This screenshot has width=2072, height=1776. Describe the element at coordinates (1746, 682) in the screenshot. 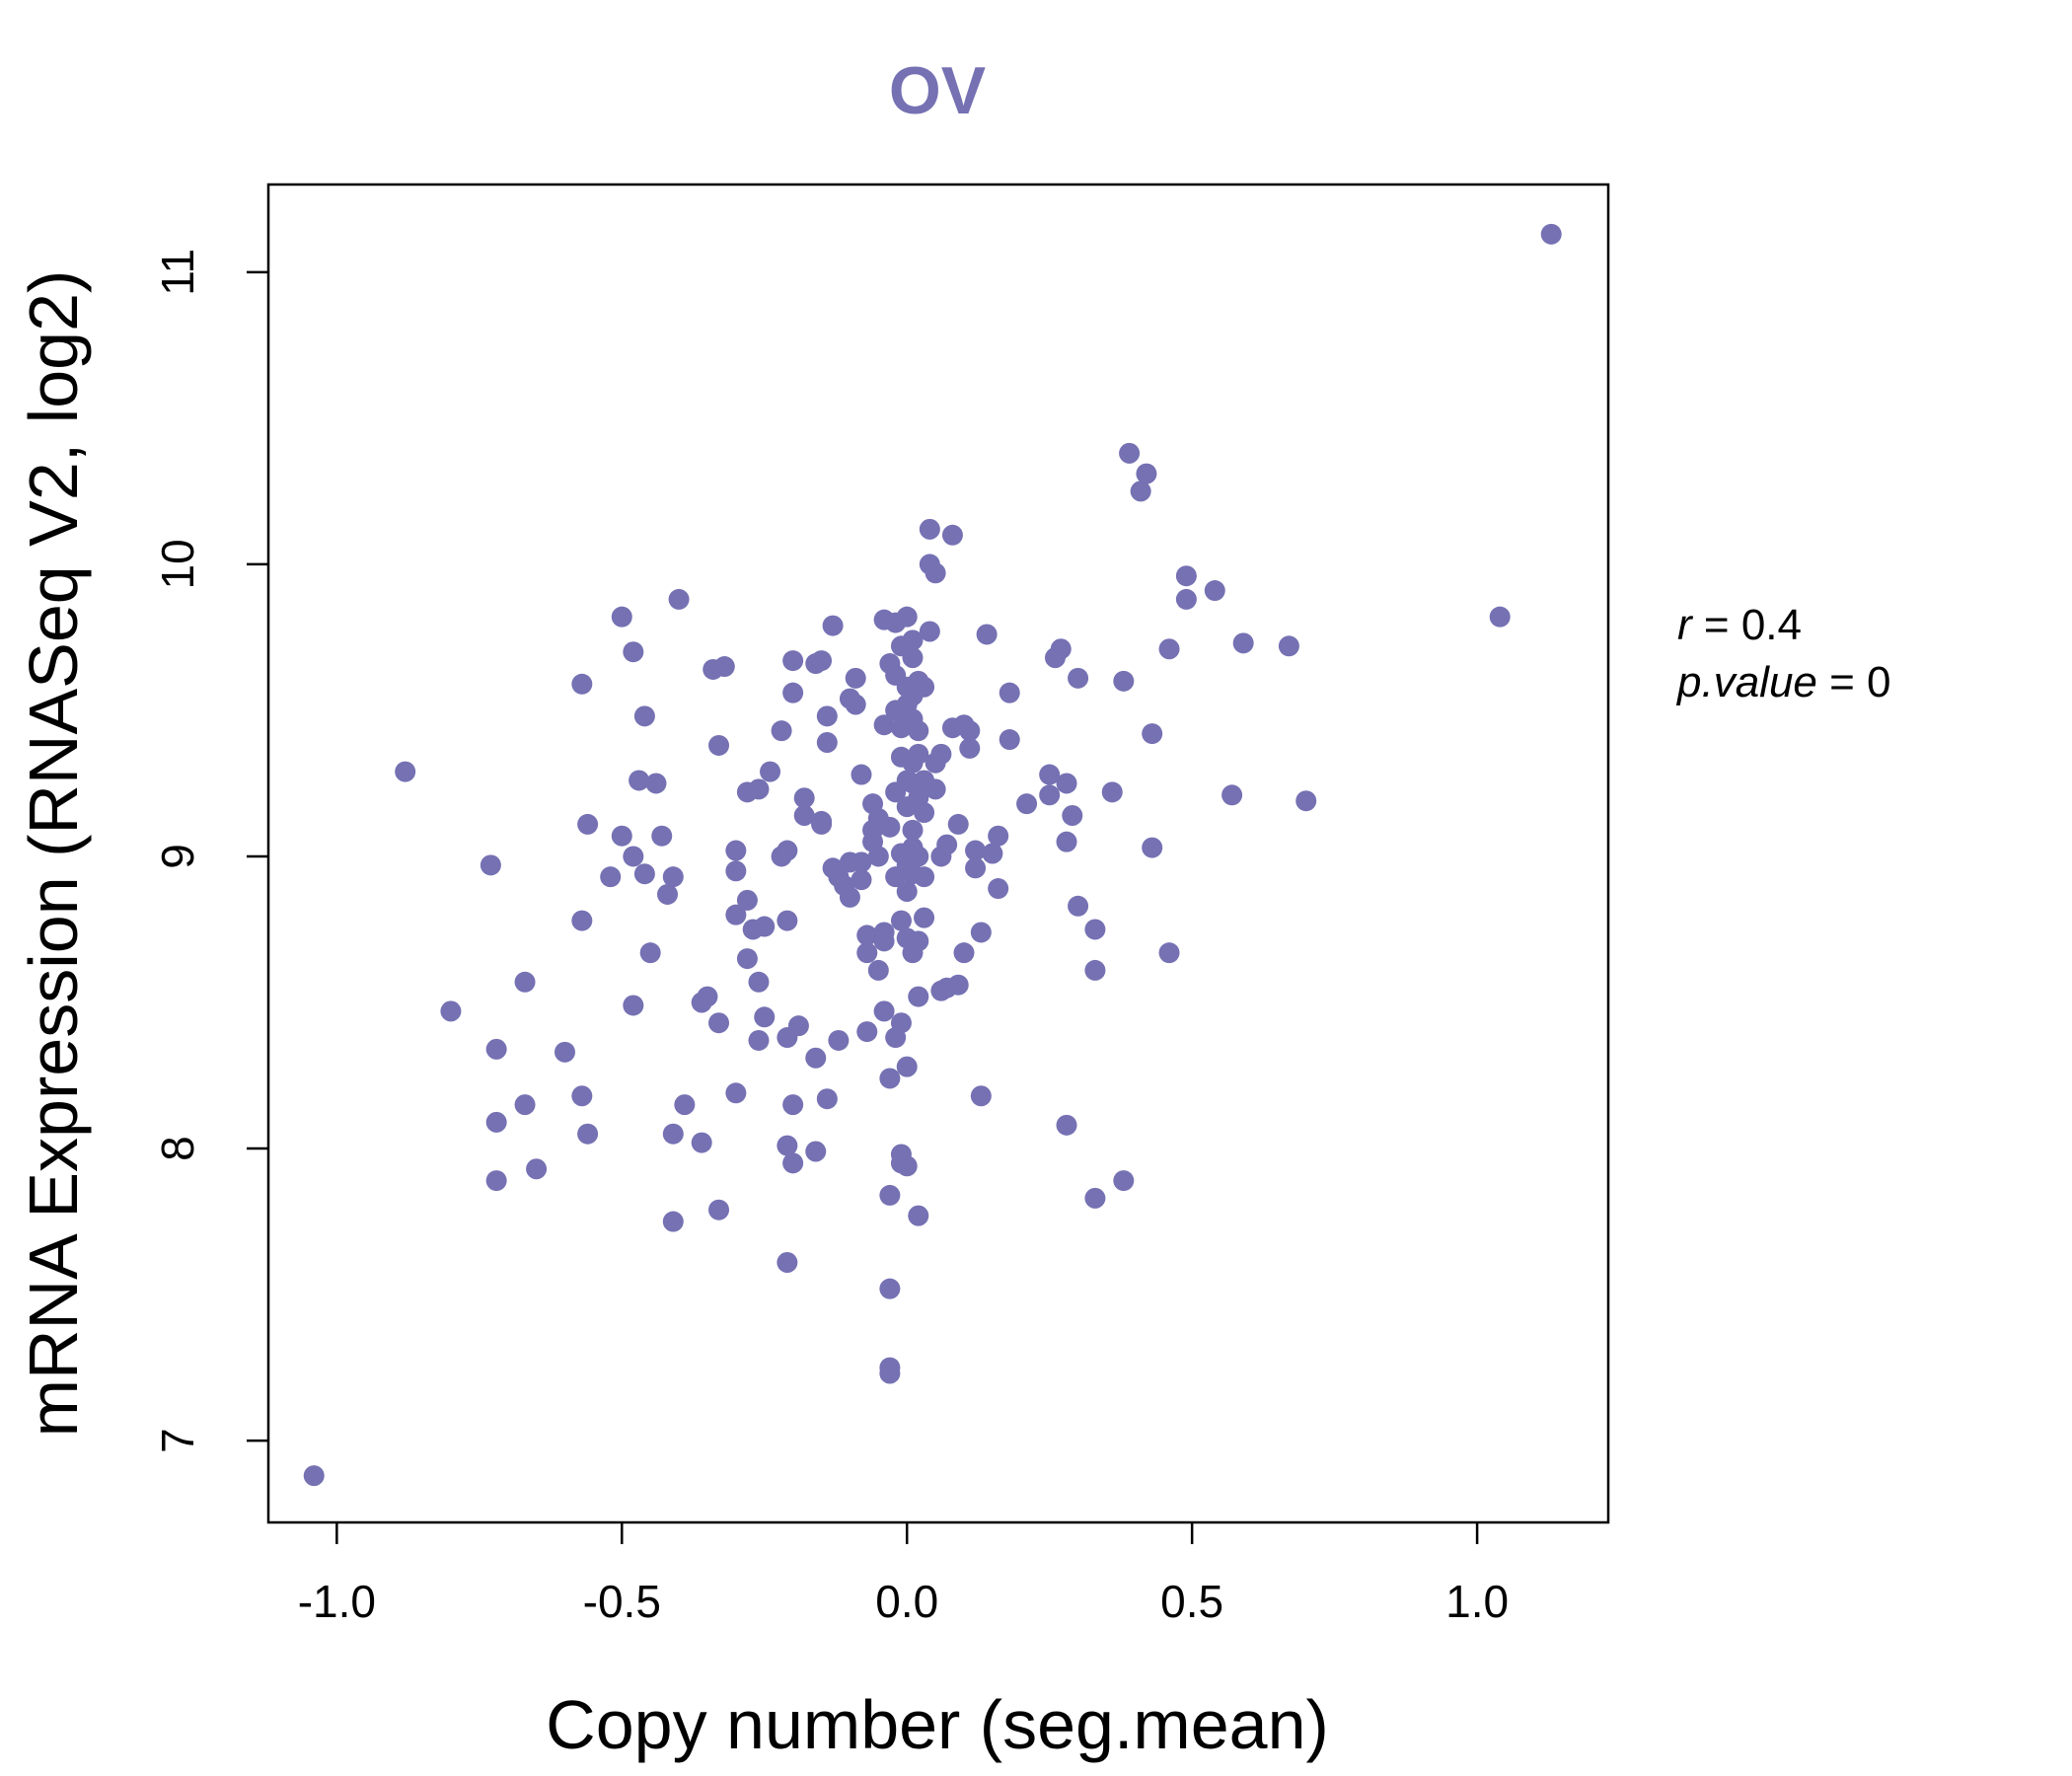

I see `p-label: p.value` at that location.